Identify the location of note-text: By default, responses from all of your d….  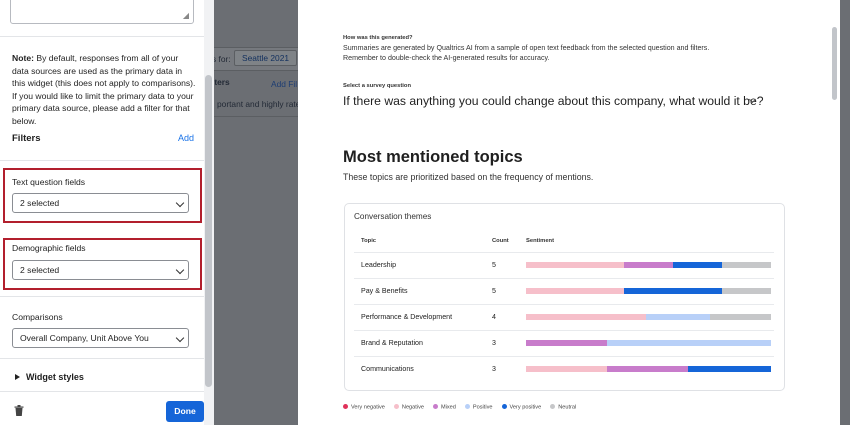
(104, 89).